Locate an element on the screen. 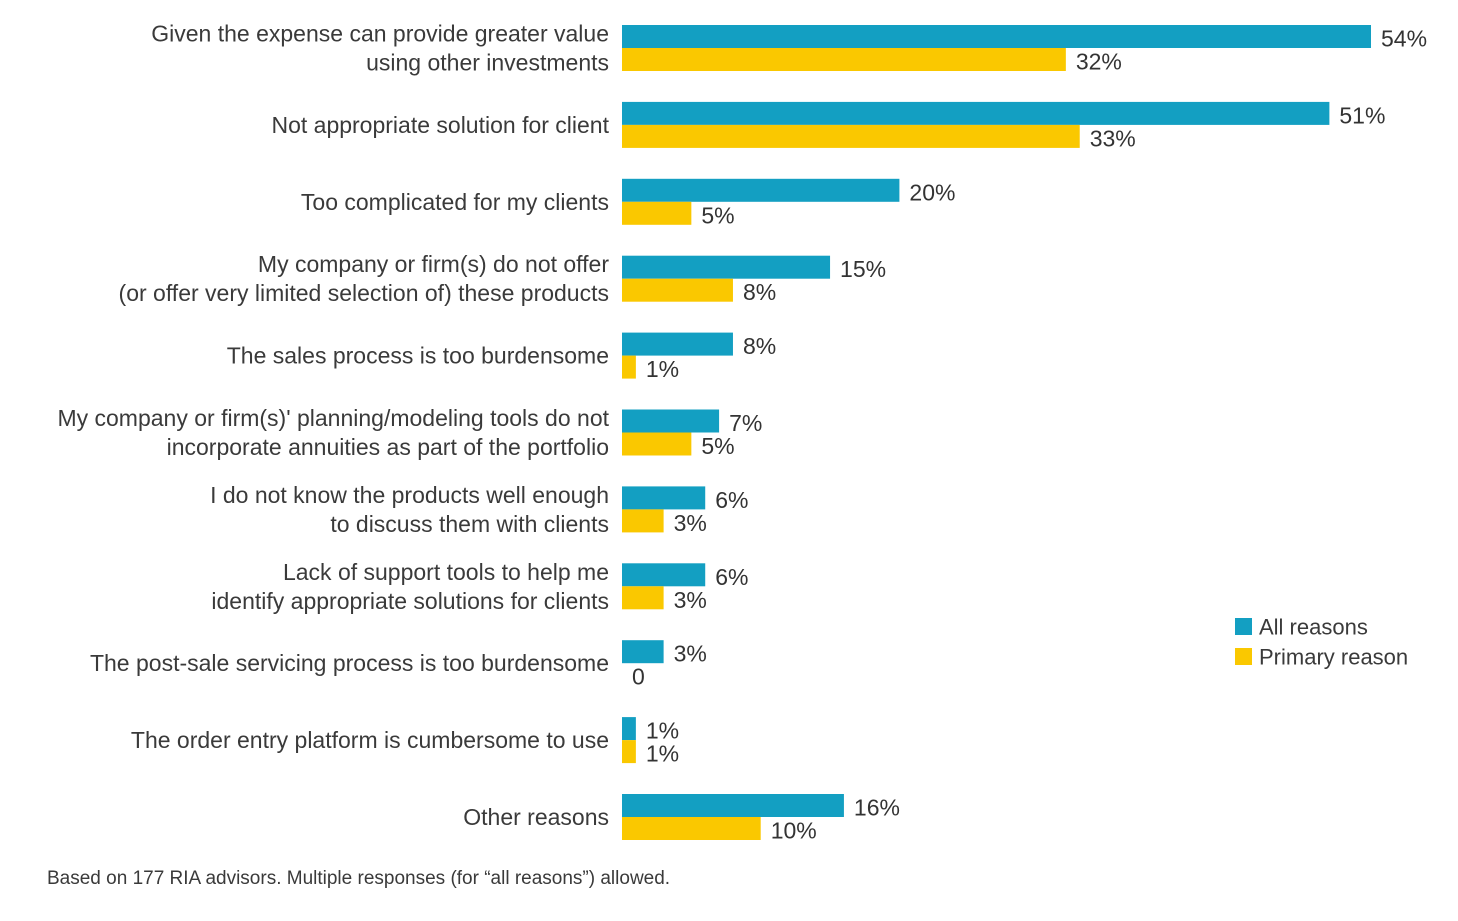  legend: All reasons Primary reason is located at coordinates (1321, 642).